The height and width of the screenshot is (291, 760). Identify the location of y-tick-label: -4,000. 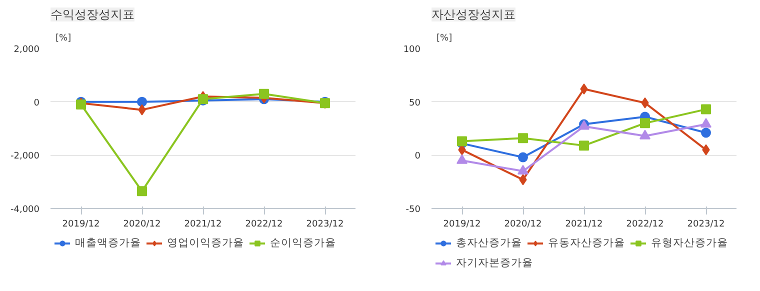
(25, 210).